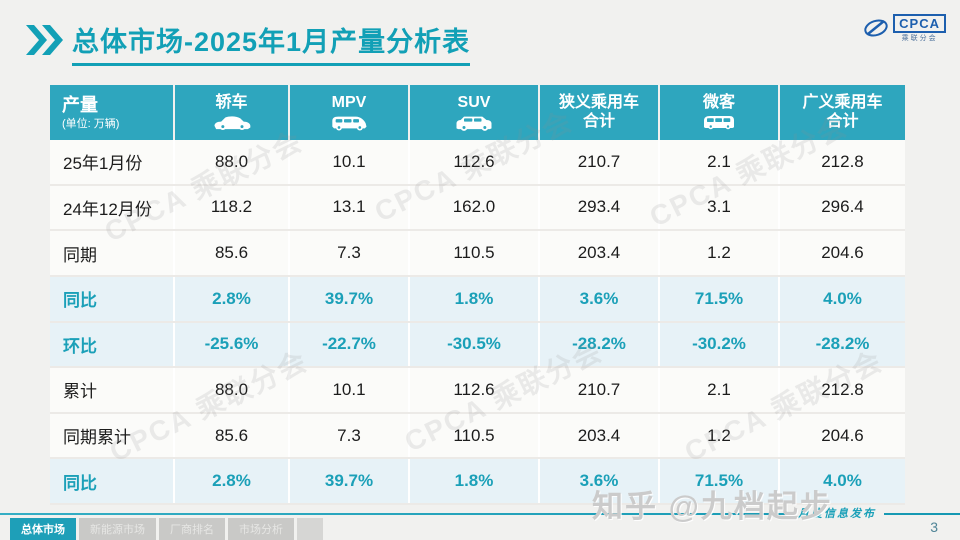 The image size is (960, 540). Describe the element at coordinates (600, 207) in the screenshot. I see `table-cell: 293.4` at that location.